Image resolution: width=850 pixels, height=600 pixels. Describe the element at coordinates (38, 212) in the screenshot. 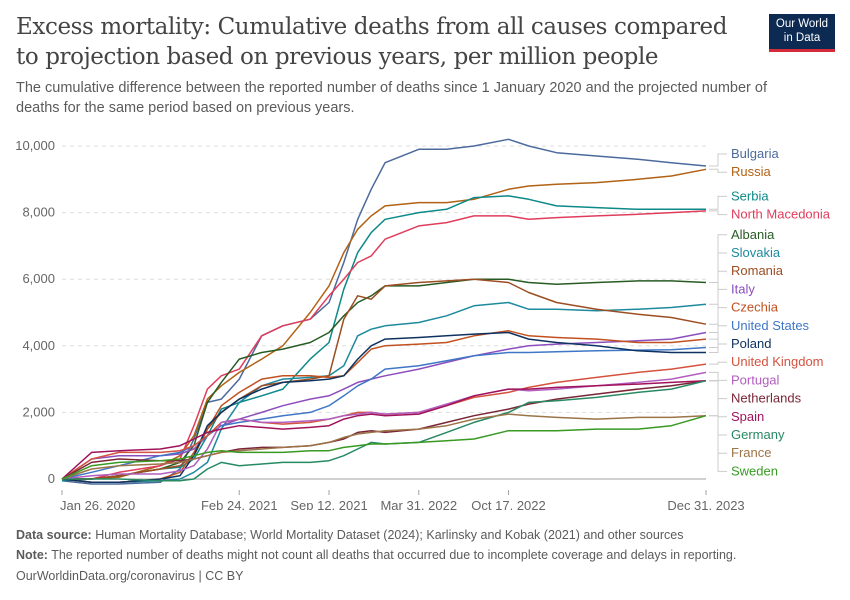

I see `y-tick-label: 8,000` at that location.